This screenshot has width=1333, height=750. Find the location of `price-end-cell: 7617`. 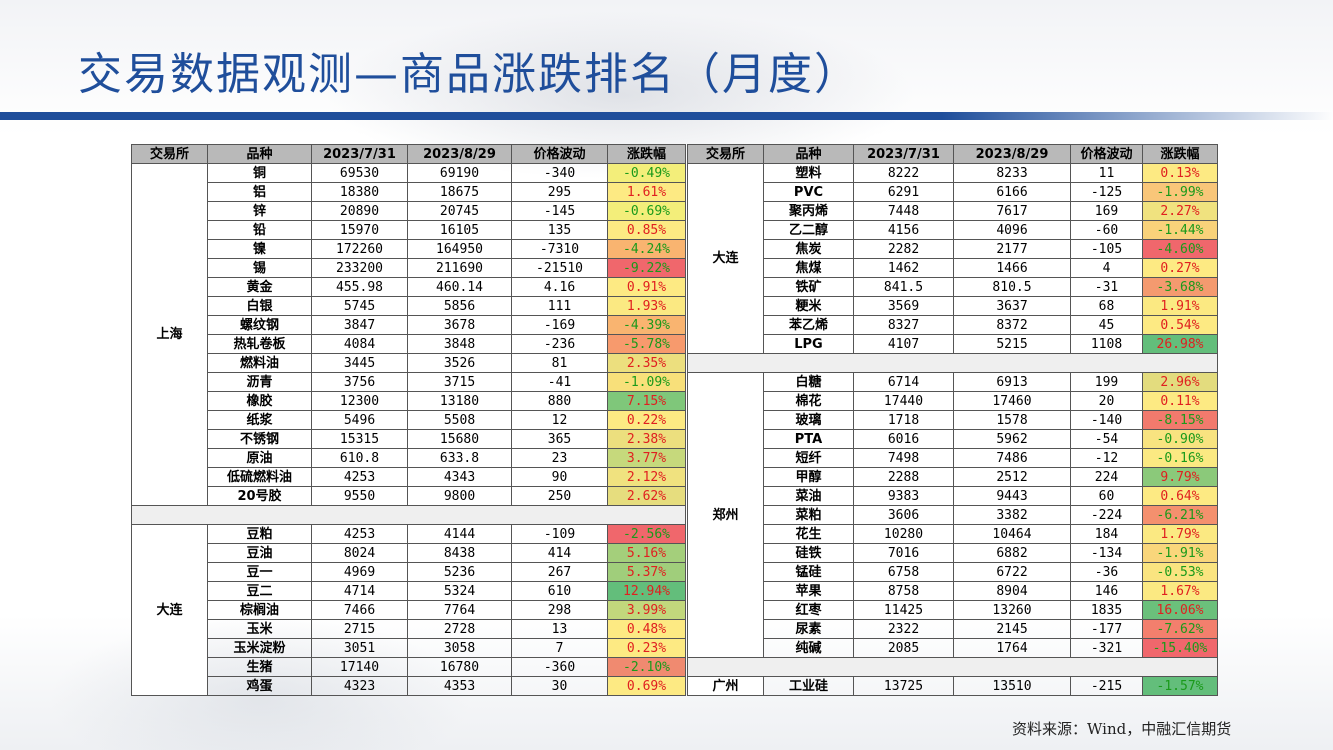

price-end-cell: 7617 is located at coordinates (1012, 211).